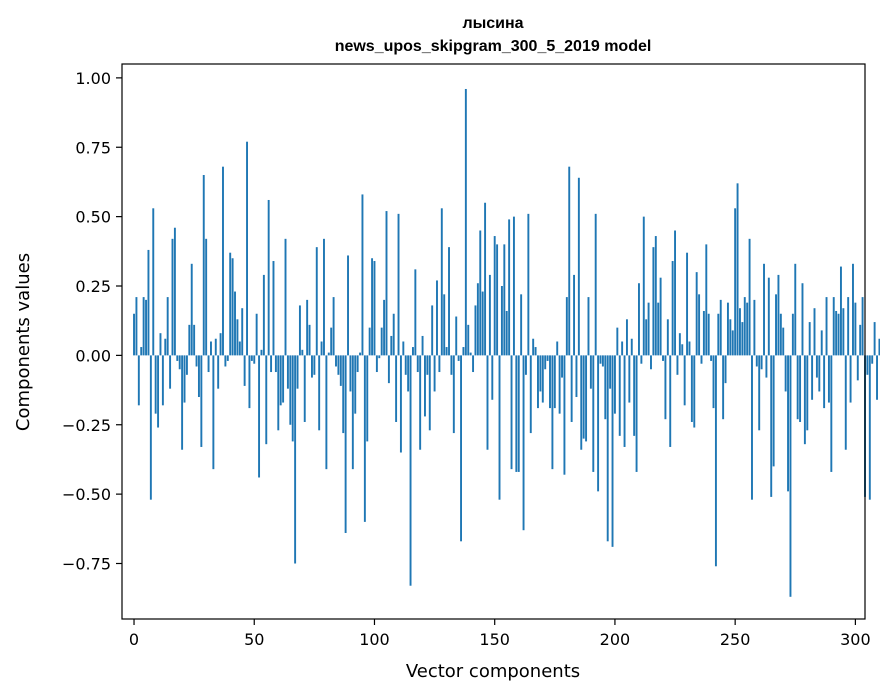 The image size is (880, 696). I want to click on y-tick-label: −0.75, so click(86, 564).